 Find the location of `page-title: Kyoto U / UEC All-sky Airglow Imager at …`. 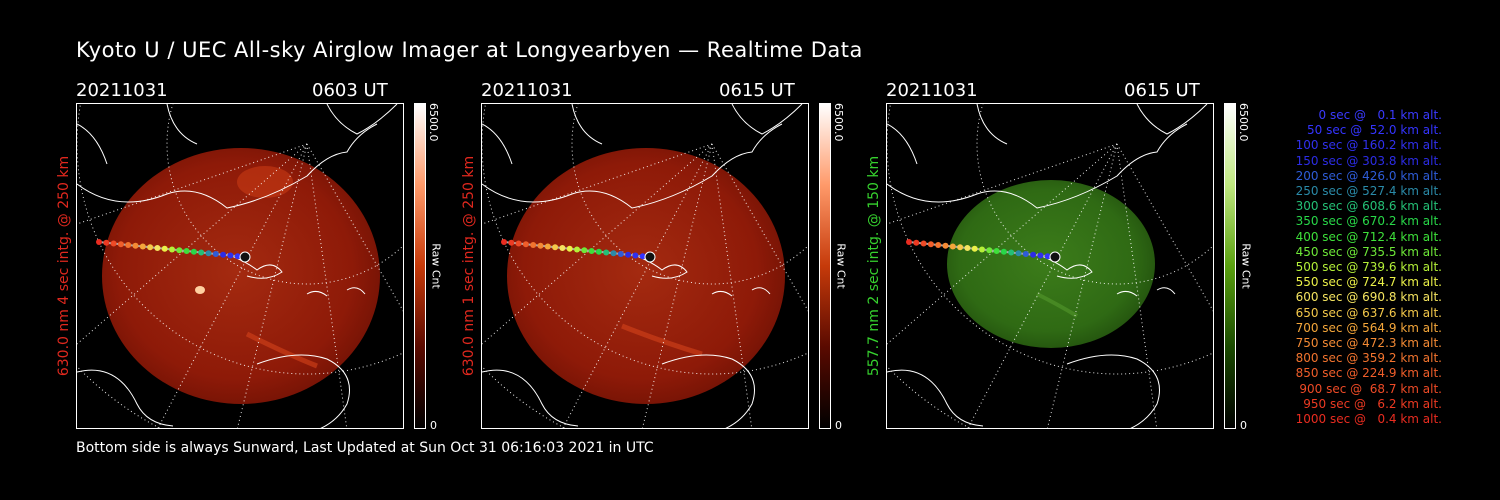

page-title: Kyoto U / UEC All-sky Airglow Imager at … is located at coordinates (469, 50).